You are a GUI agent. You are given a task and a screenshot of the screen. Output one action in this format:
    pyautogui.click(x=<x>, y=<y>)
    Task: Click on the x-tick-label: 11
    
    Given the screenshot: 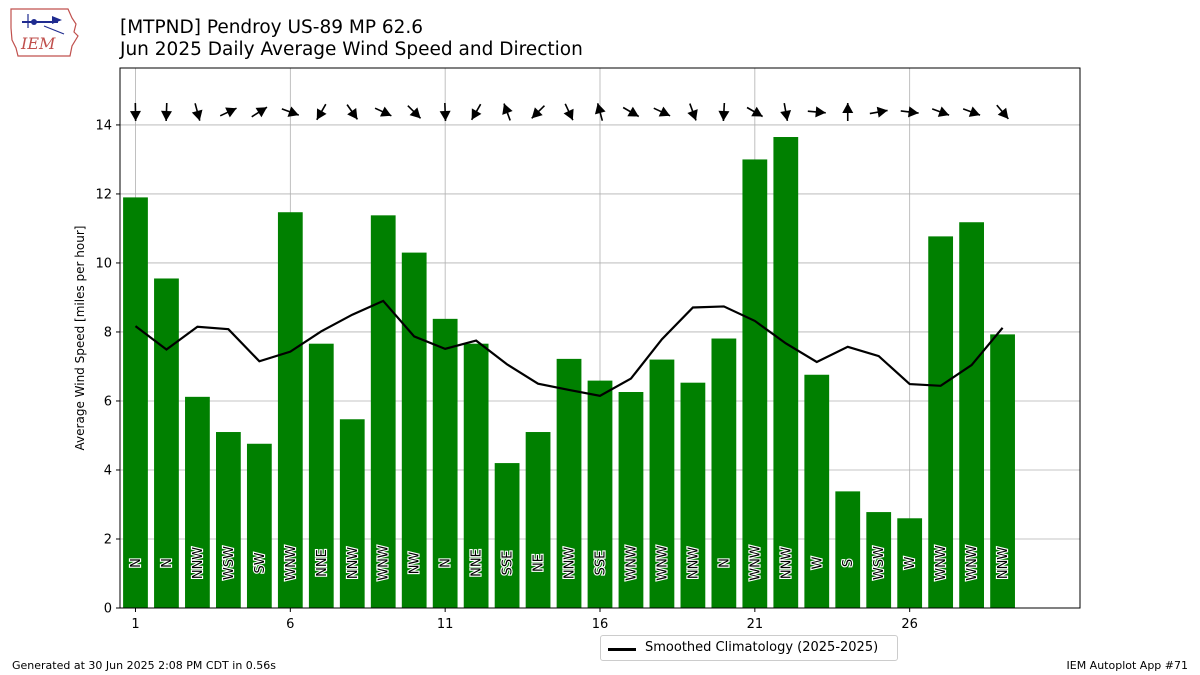 What is the action you would take?
    pyautogui.click(x=445, y=624)
    